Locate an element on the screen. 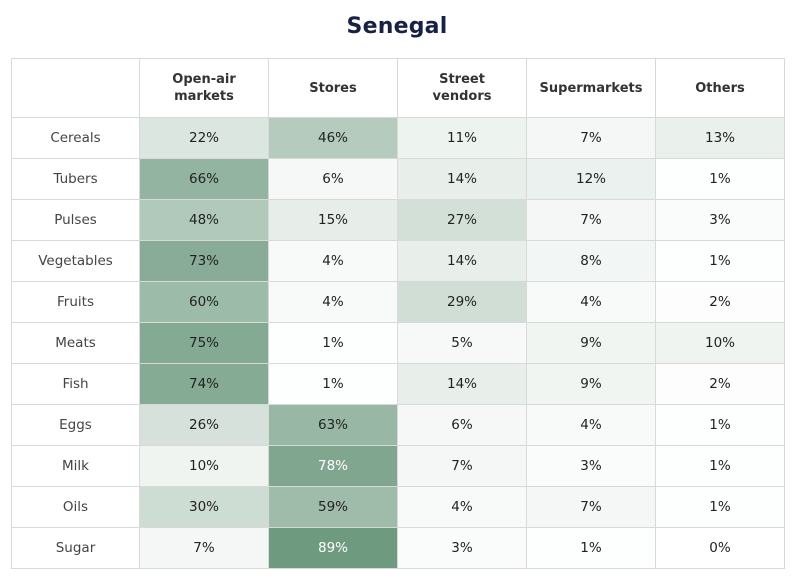  row-label: Fish is located at coordinates (75, 384).